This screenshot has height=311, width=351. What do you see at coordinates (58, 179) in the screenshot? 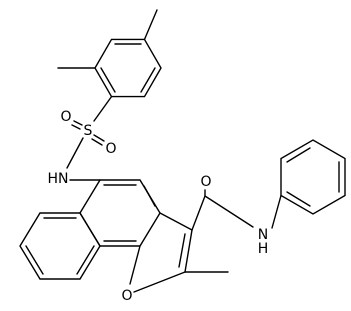
I see `atom-label: HN` at bounding box center [58, 179].